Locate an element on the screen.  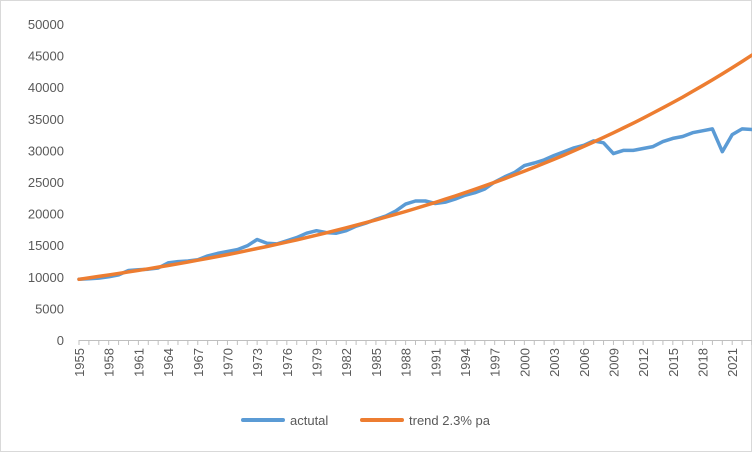
y-tick-label: 40000 is located at coordinates (46, 87).